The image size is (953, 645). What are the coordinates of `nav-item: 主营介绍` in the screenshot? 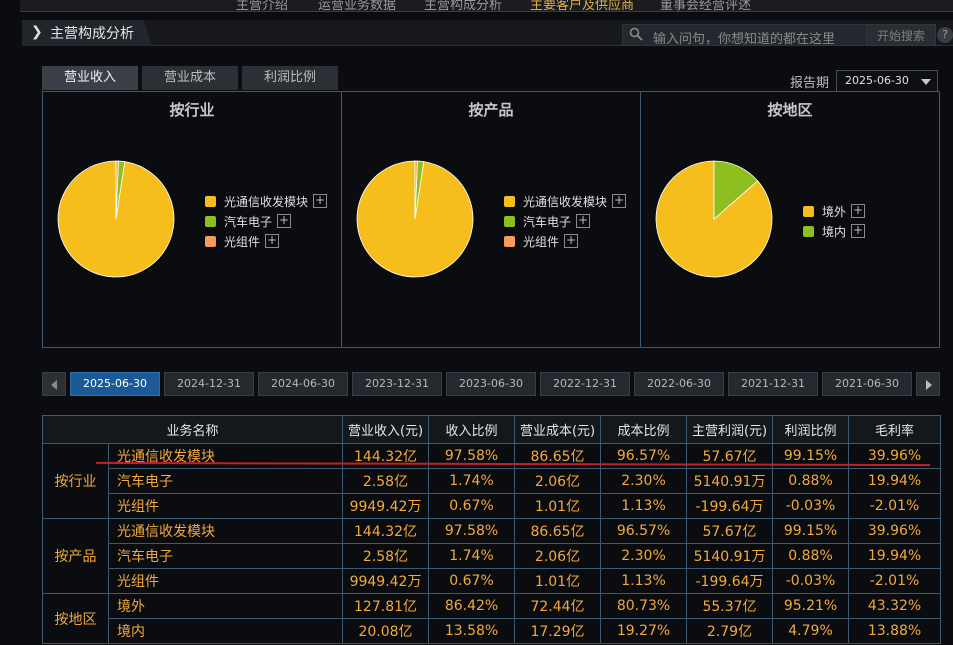 It's located at (262, 6).